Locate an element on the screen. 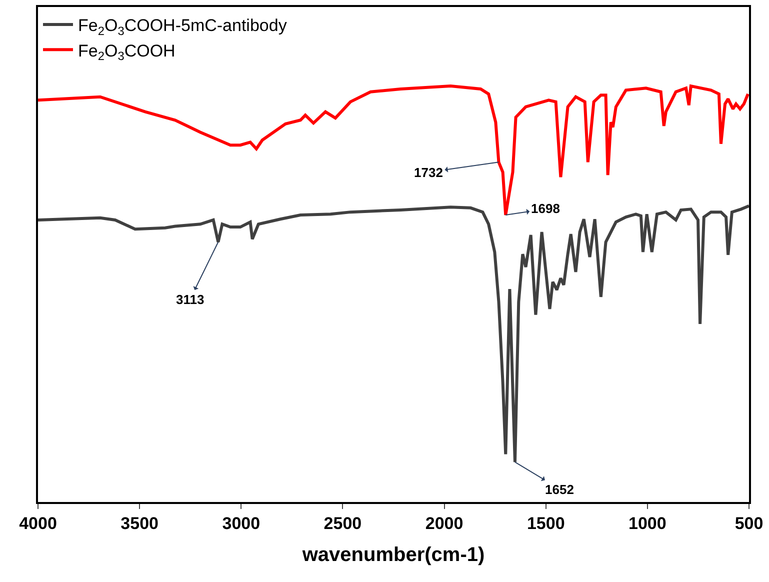 This screenshot has height=582, width=769. annotation: 3113 is located at coordinates (190, 299).